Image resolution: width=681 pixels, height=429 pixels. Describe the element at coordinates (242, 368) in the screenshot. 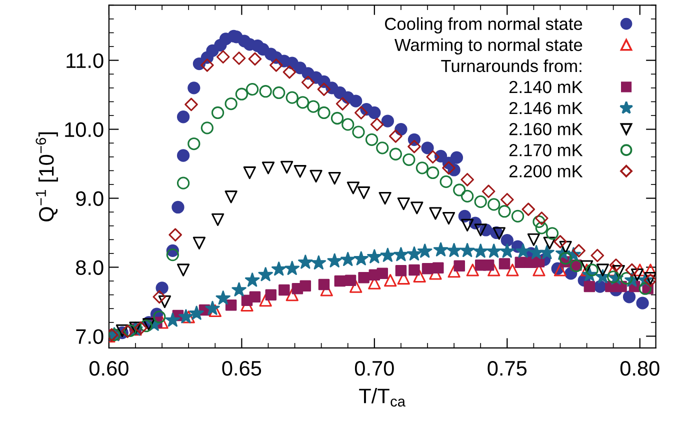

I see `x-tick-label: 0.65` at that location.